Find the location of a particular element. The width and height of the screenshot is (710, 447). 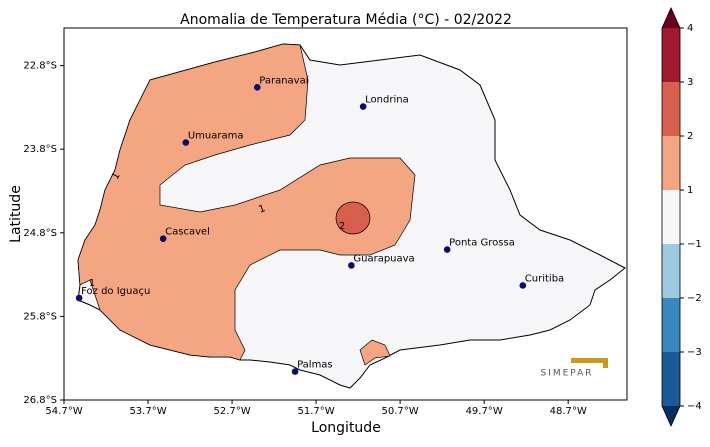

logo-text: SIMEPAR is located at coordinates (566, 374).